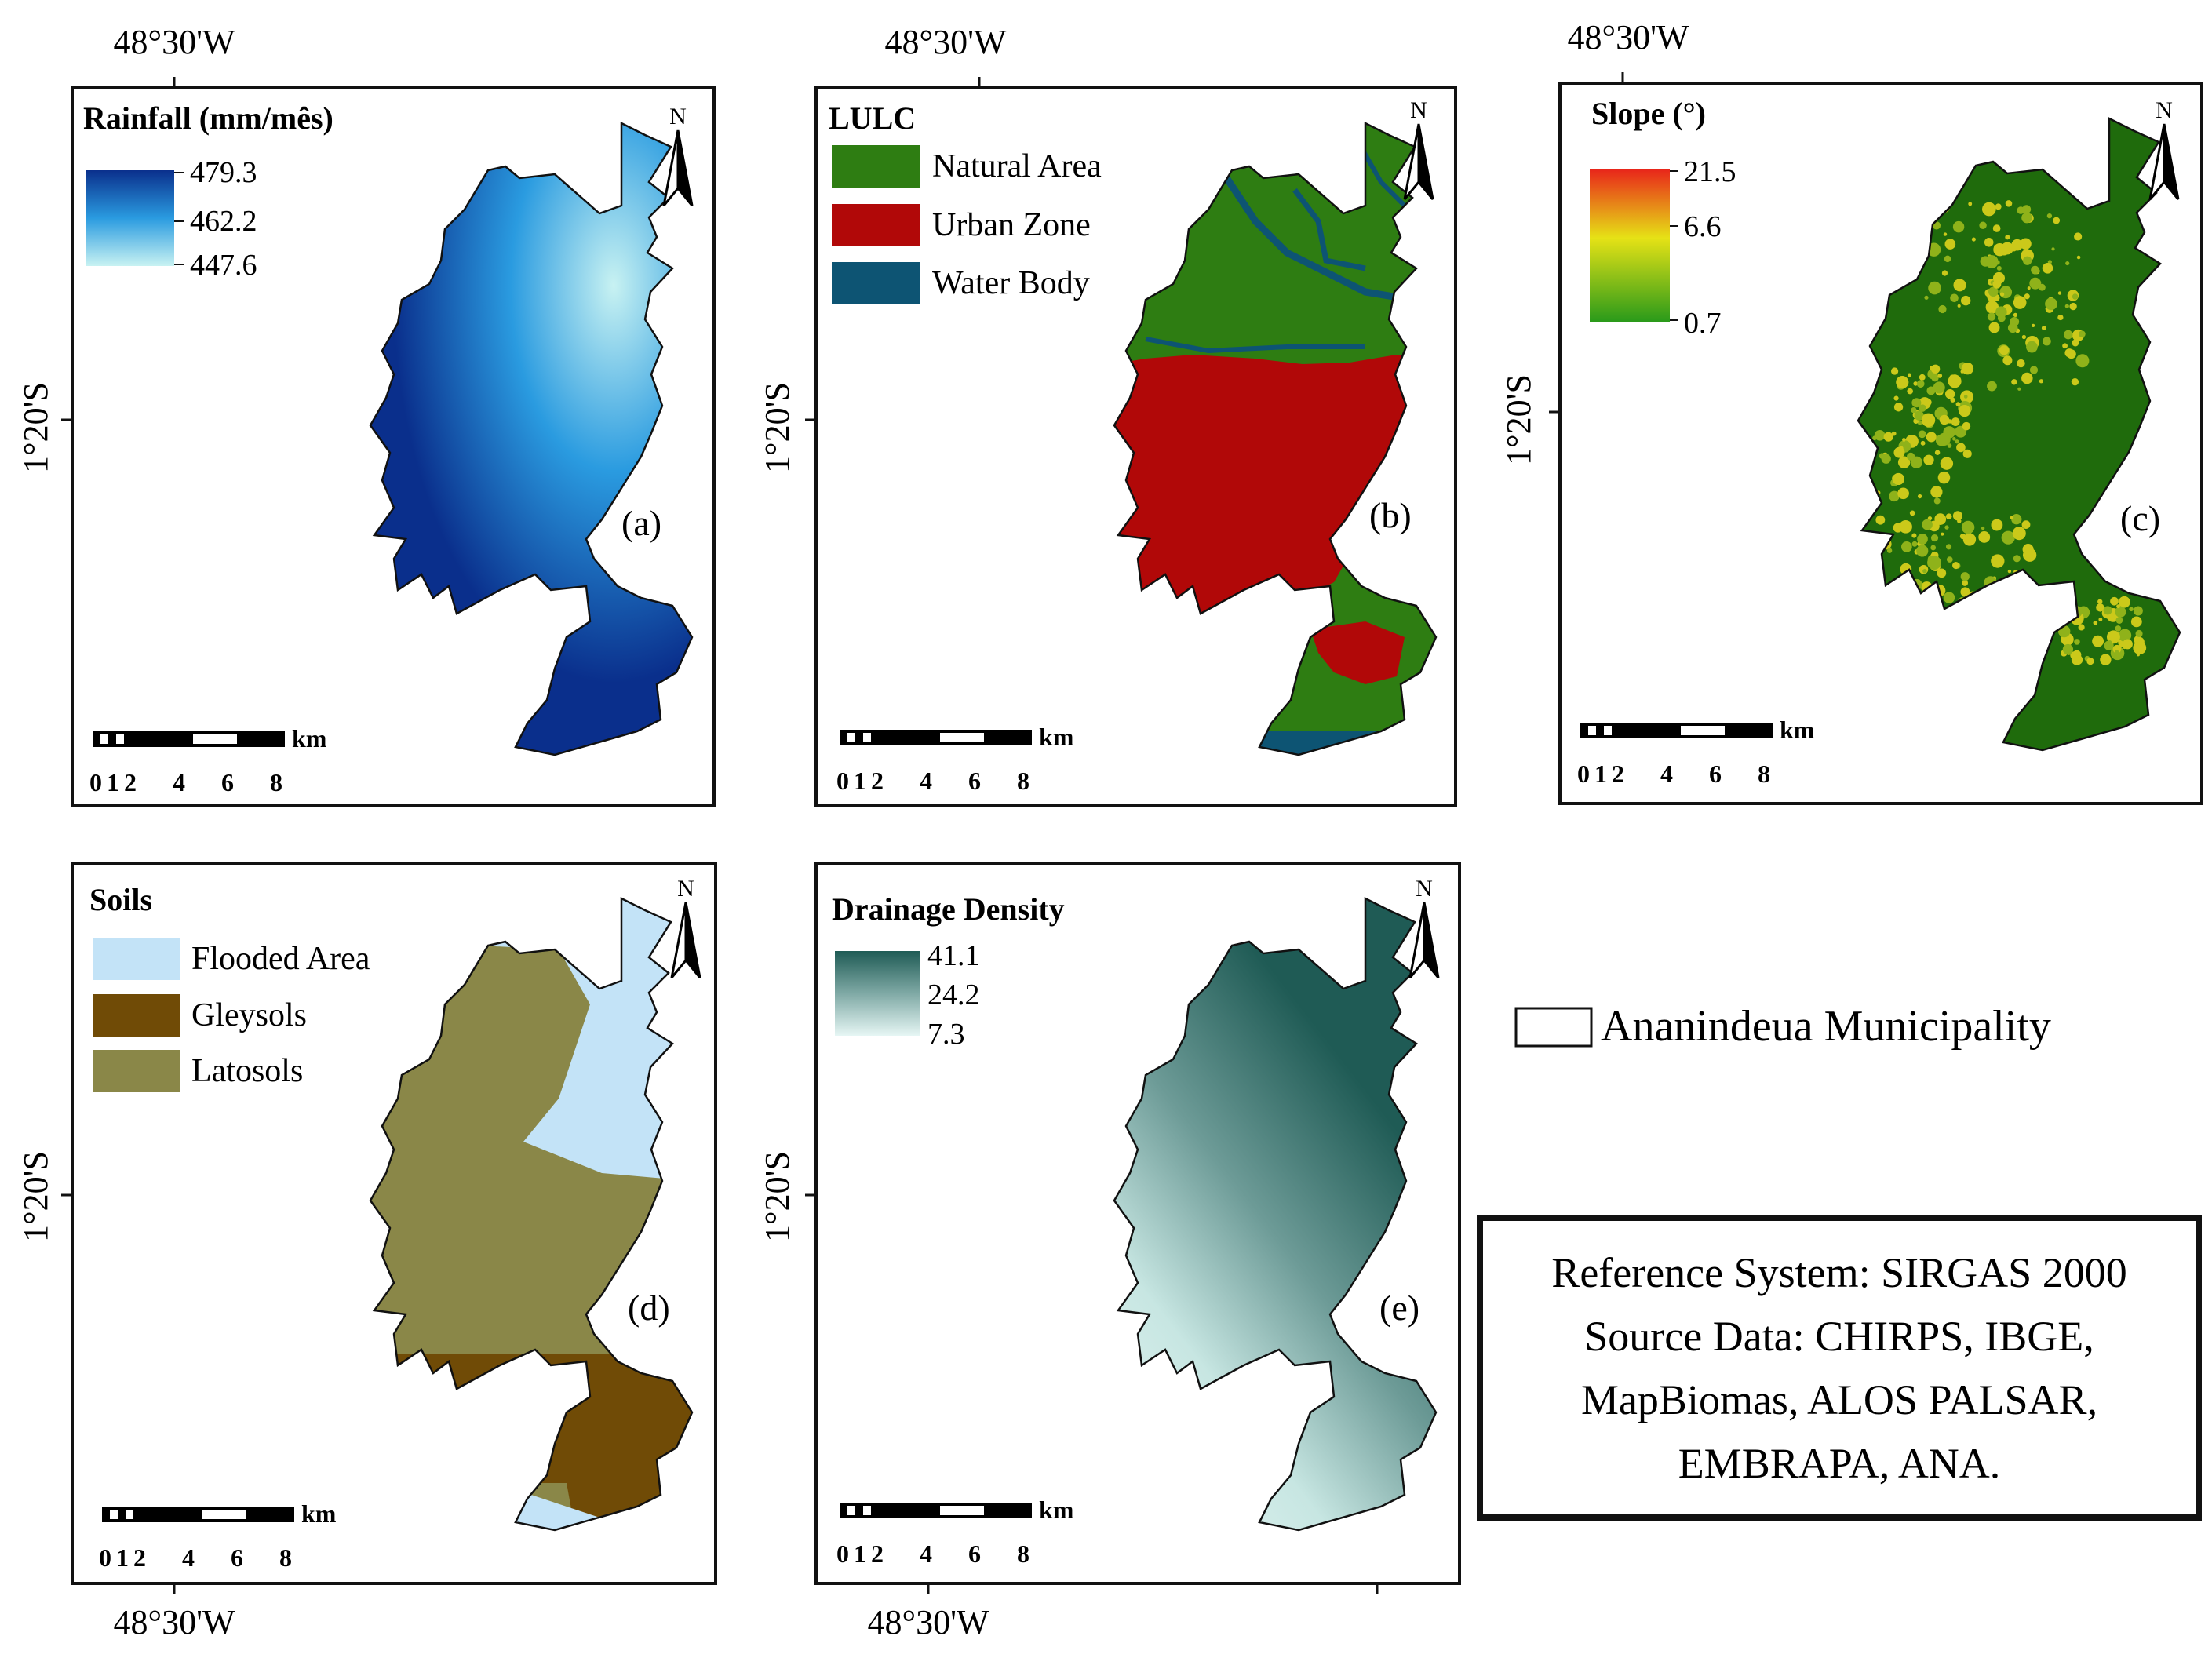  Describe the element at coordinates (105, 1558) in the screenshot. I see `scale-tick: 0` at that location.